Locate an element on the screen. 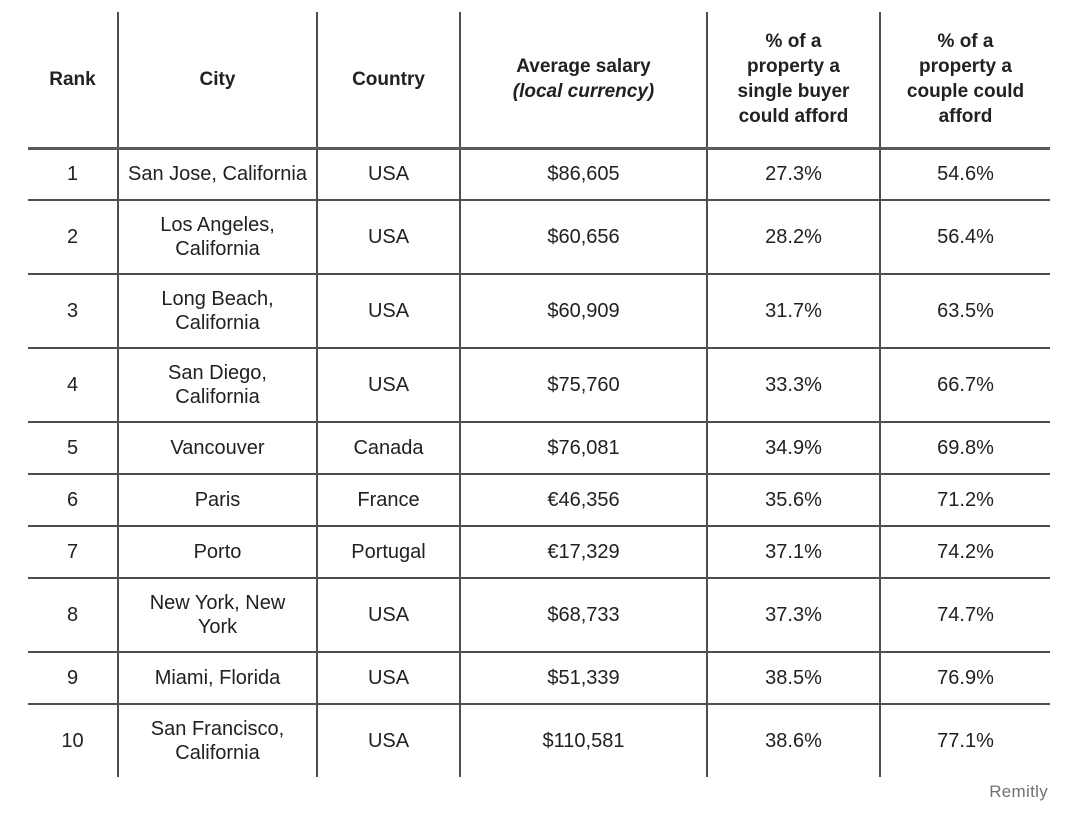 This screenshot has height=820, width=1080. rank-cell: 8 is located at coordinates (73, 614).